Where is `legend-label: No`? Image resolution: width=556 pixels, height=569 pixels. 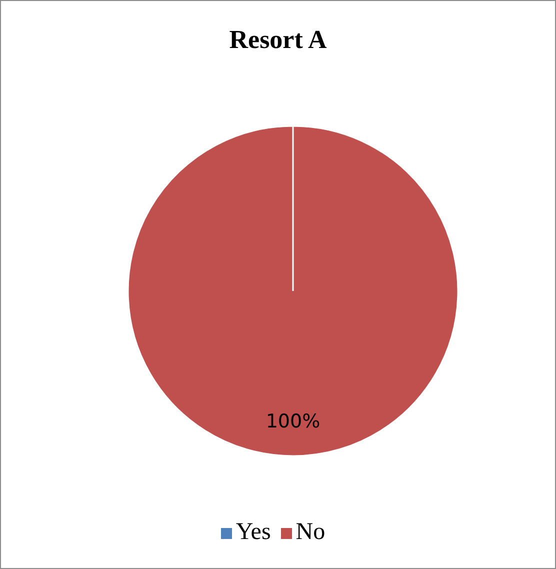
legend-label: No is located at coordinates (311, 532).